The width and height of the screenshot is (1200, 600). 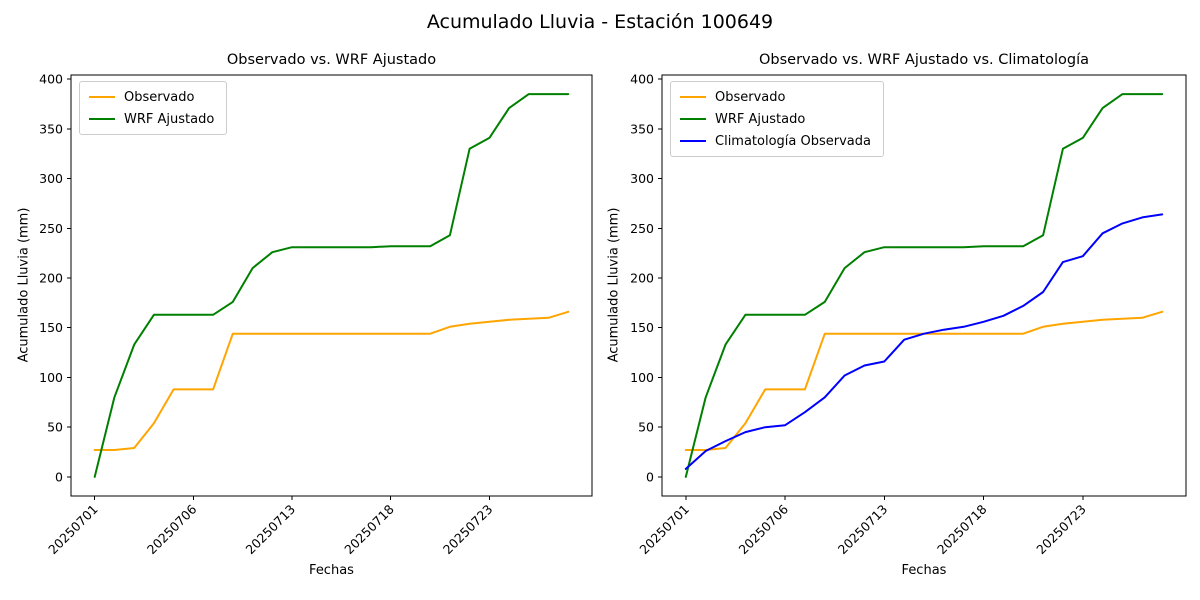 I want to click on figure-title: Acumulado Lluvia - Estación 100649, so click(x=600, y=22).